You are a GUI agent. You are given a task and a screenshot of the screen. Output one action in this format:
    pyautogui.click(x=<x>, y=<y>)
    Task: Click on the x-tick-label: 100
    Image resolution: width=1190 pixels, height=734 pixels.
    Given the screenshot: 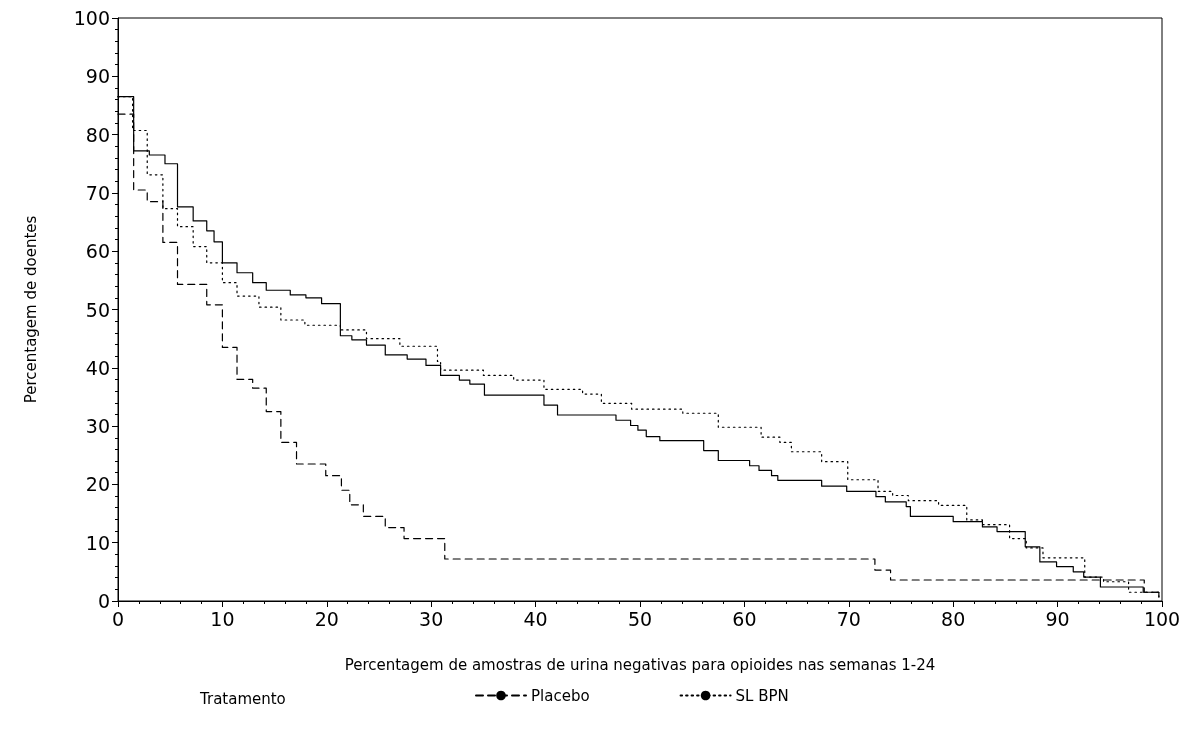 What is the action you would take?
    pyautogui.click(x=1162, y=618)
    